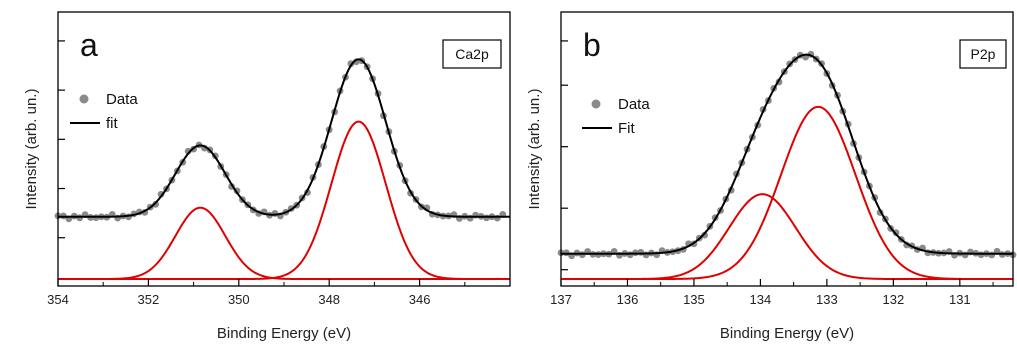 This screenshot has width=1017, height=345. I want to click on x-tick-label: 134, so click(761, 299).